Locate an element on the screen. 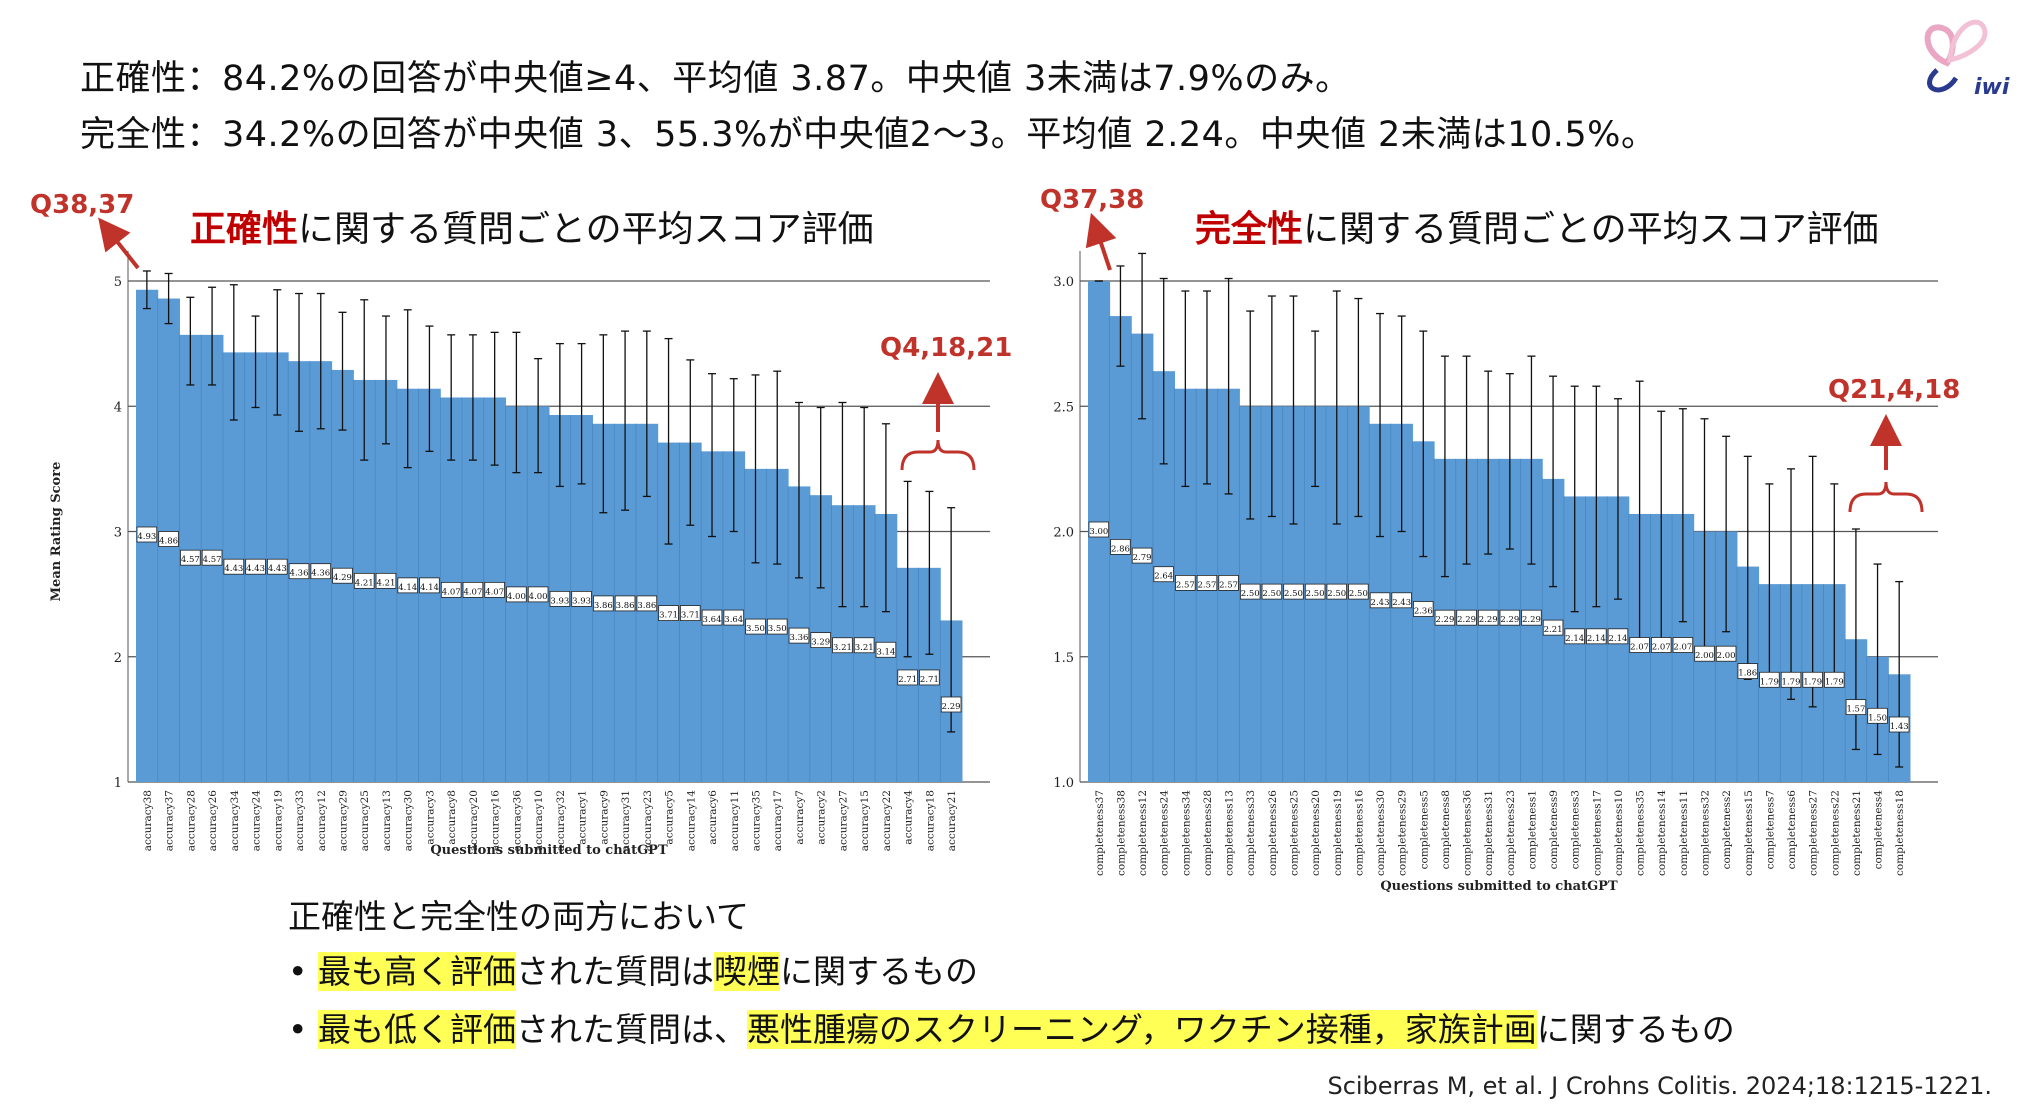  category-label: accuracy30 is located at coordinates (409, 820).